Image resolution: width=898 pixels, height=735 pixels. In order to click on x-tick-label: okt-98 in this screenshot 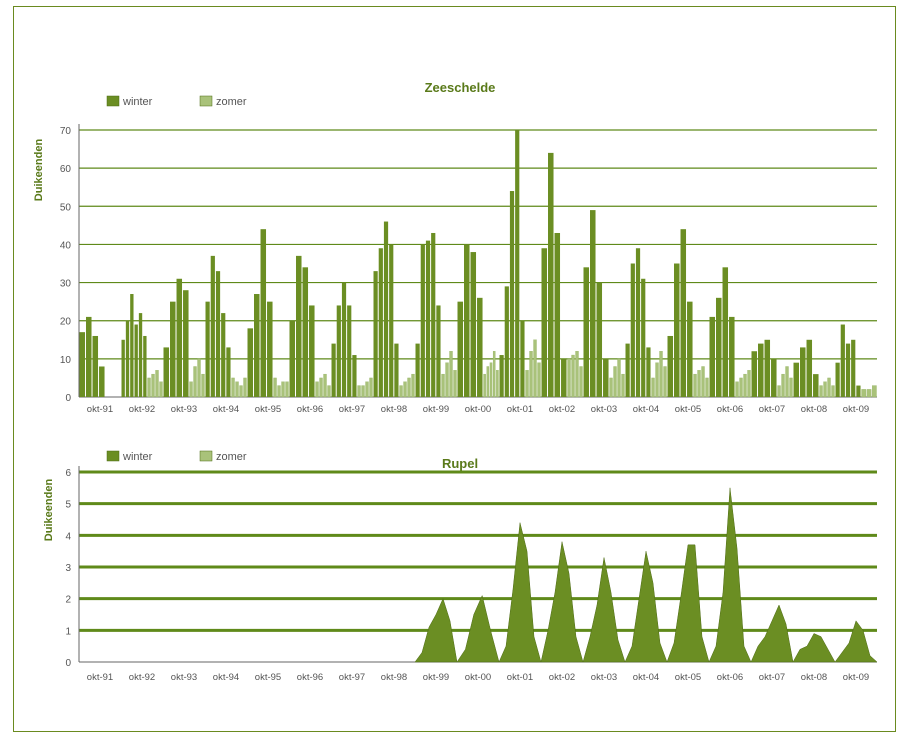, I will do `click(394, 409)`.